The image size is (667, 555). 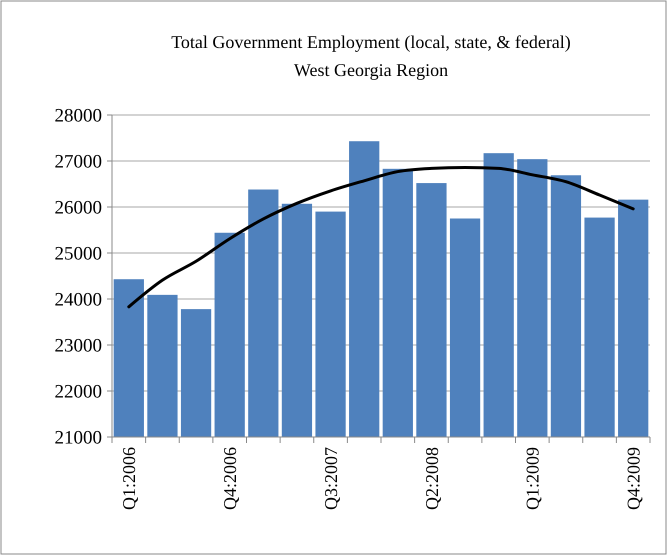 I want to click on x-tick-label: Q4:2009, so click(x=633, y=478).